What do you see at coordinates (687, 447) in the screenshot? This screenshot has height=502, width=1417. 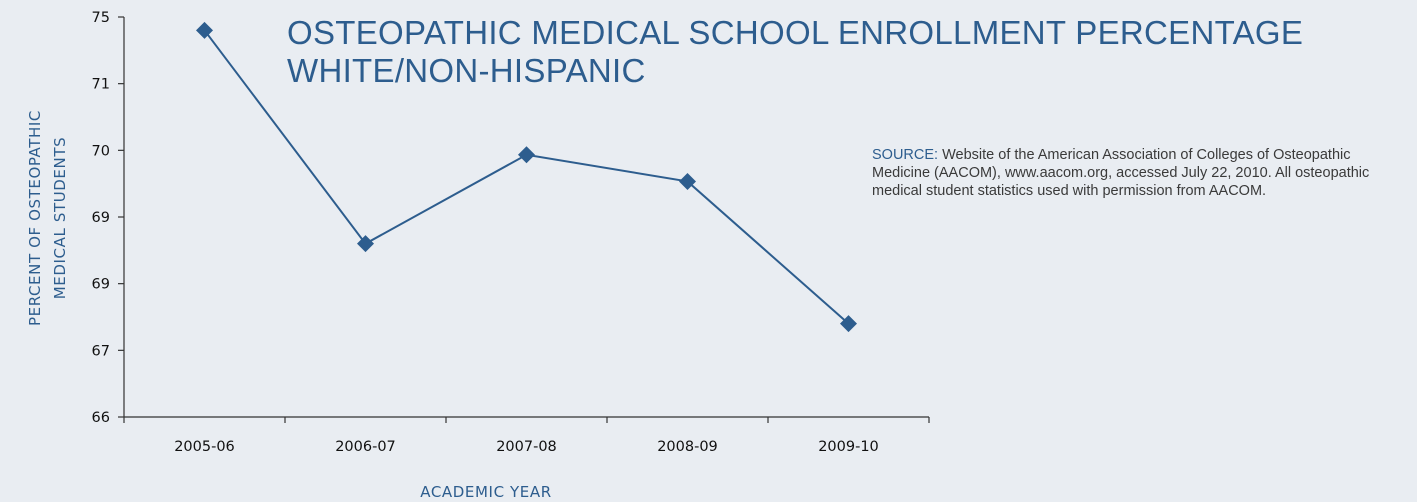 I see `x-tick-label: 2008-09` at bounding box center [687, 447].